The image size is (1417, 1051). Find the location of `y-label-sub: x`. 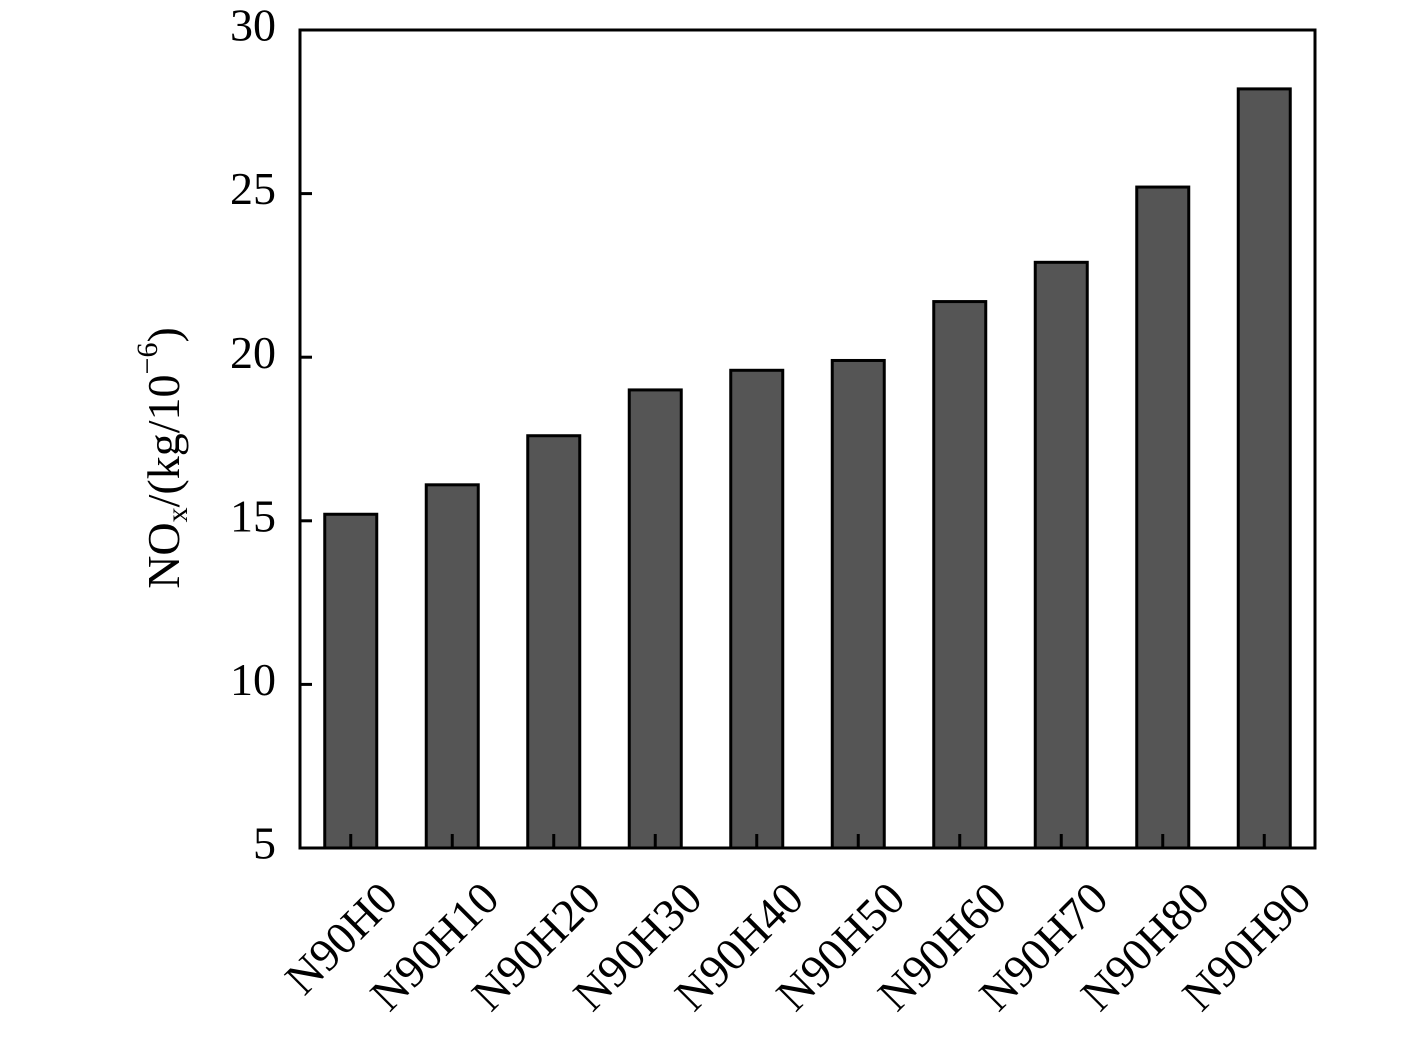

y-label-sub: x is located at coordinates (177, 514).